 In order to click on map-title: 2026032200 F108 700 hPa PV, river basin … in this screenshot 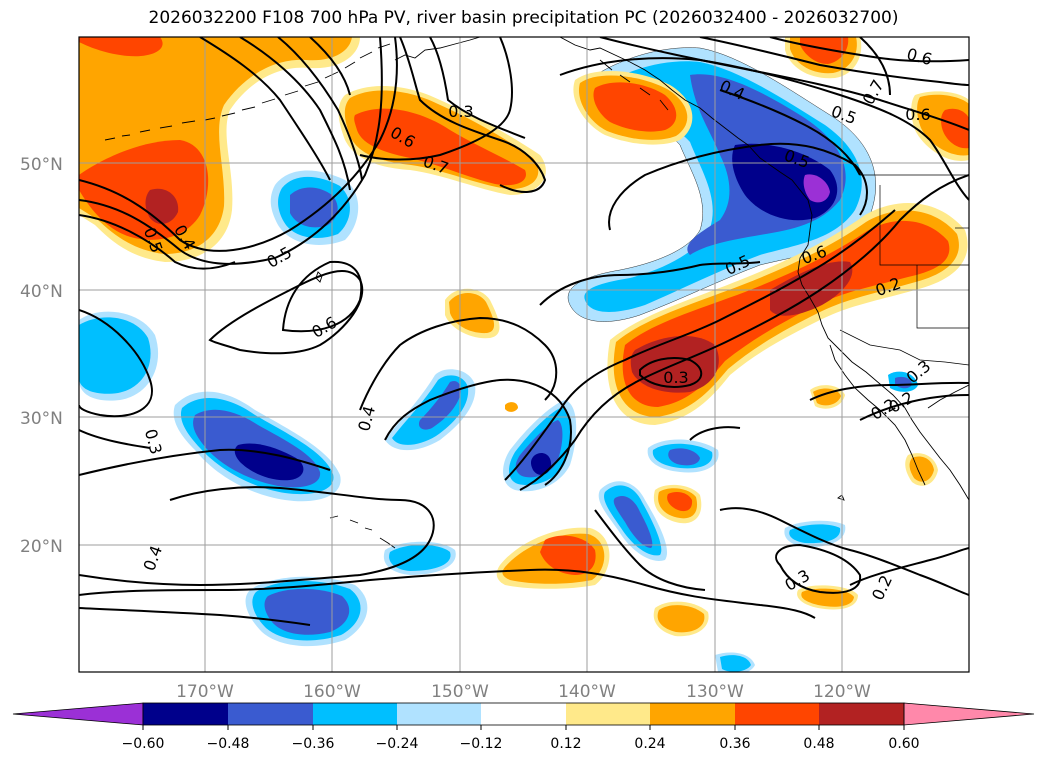, I will do `click(523, 18)`.